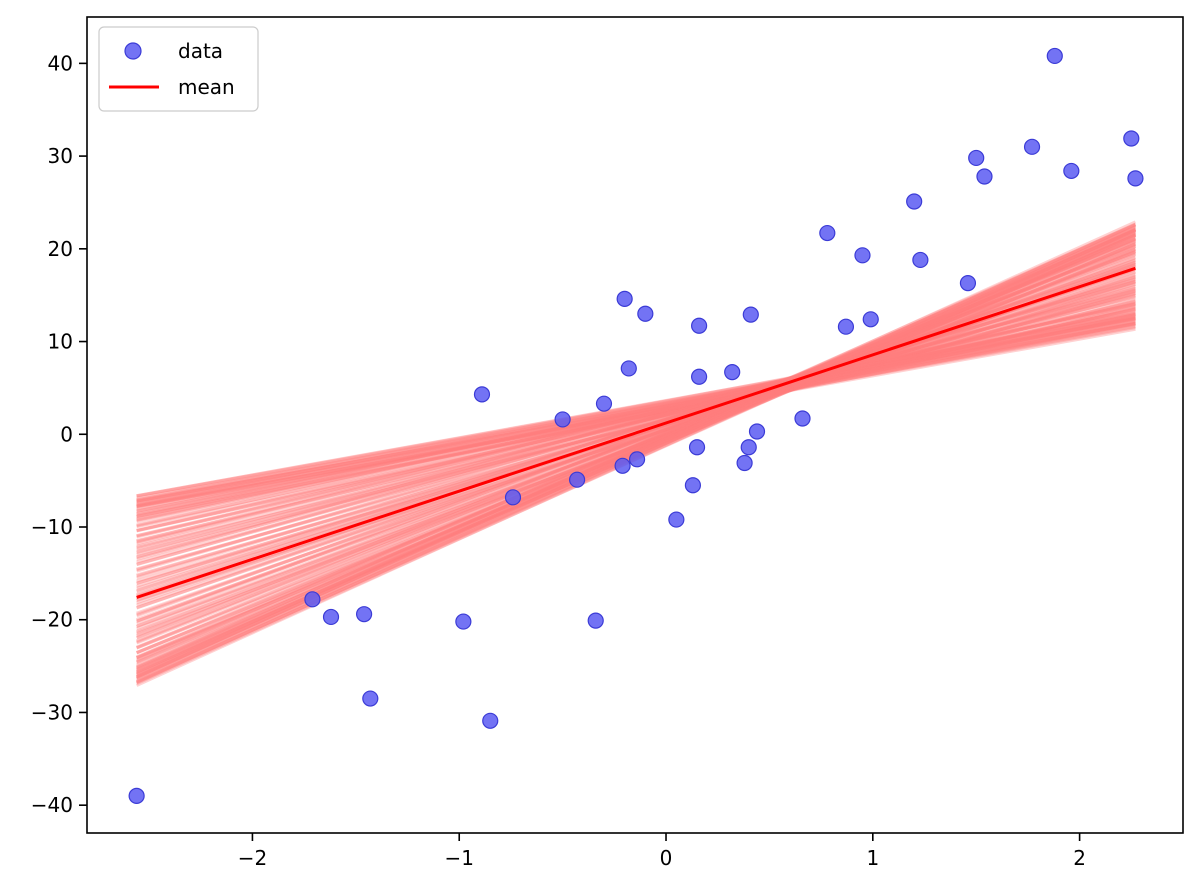 This screenshot has width=1200, height=893. I want to click on x-tick-label: 2, so click(1079, 858).